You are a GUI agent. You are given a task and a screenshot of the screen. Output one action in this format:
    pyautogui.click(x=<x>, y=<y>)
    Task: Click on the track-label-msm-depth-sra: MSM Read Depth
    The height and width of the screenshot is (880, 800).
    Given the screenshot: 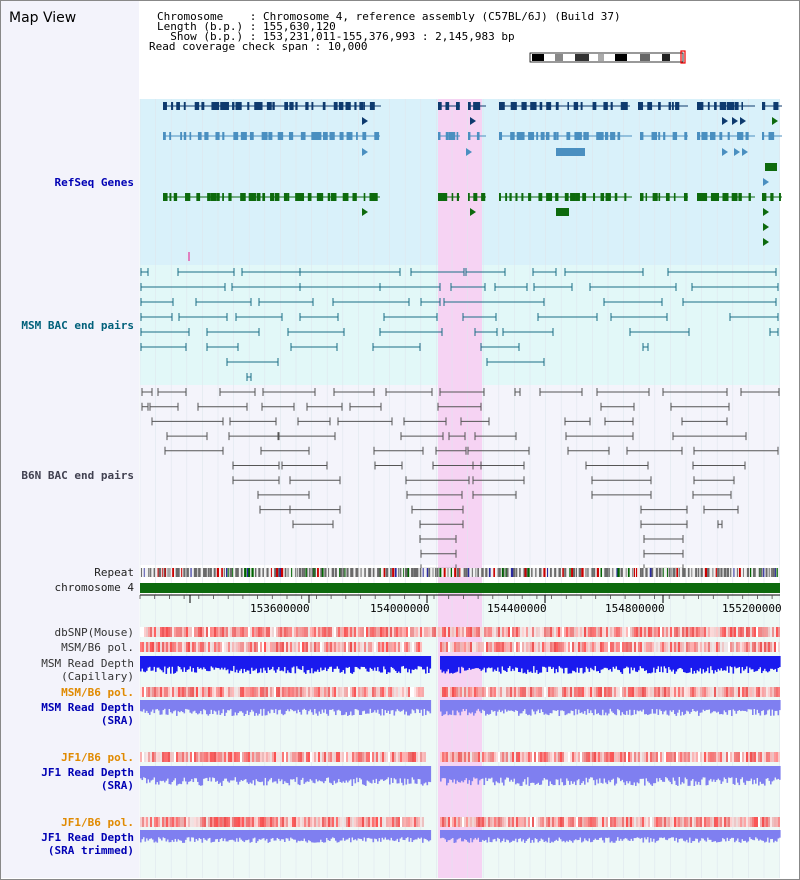 What is the action you would take?
    pyautogui.click(x=87, y=707)
    